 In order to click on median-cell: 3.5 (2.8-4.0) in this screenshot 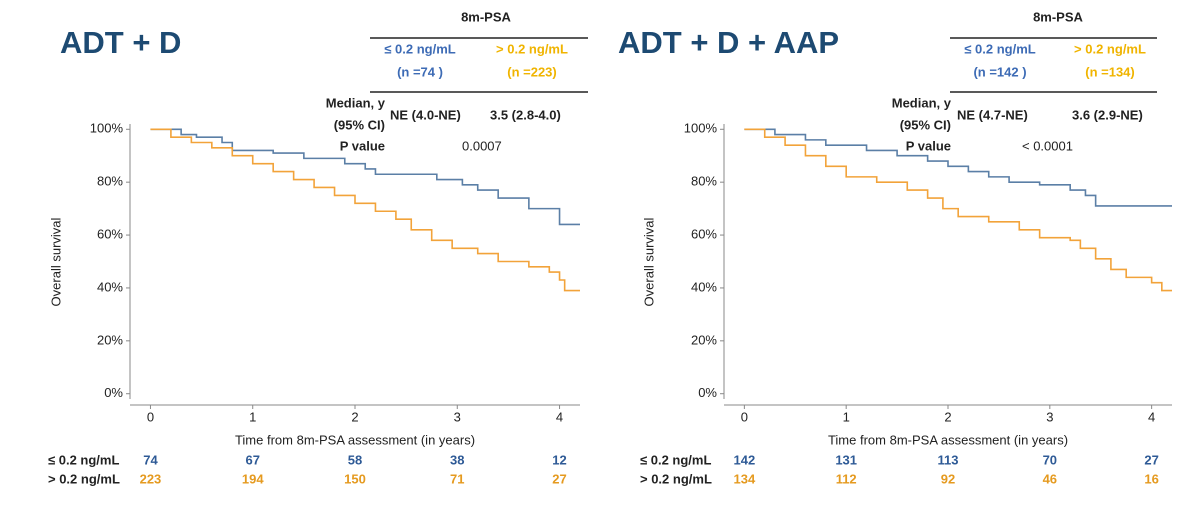, I will do `click(525, 114)`.